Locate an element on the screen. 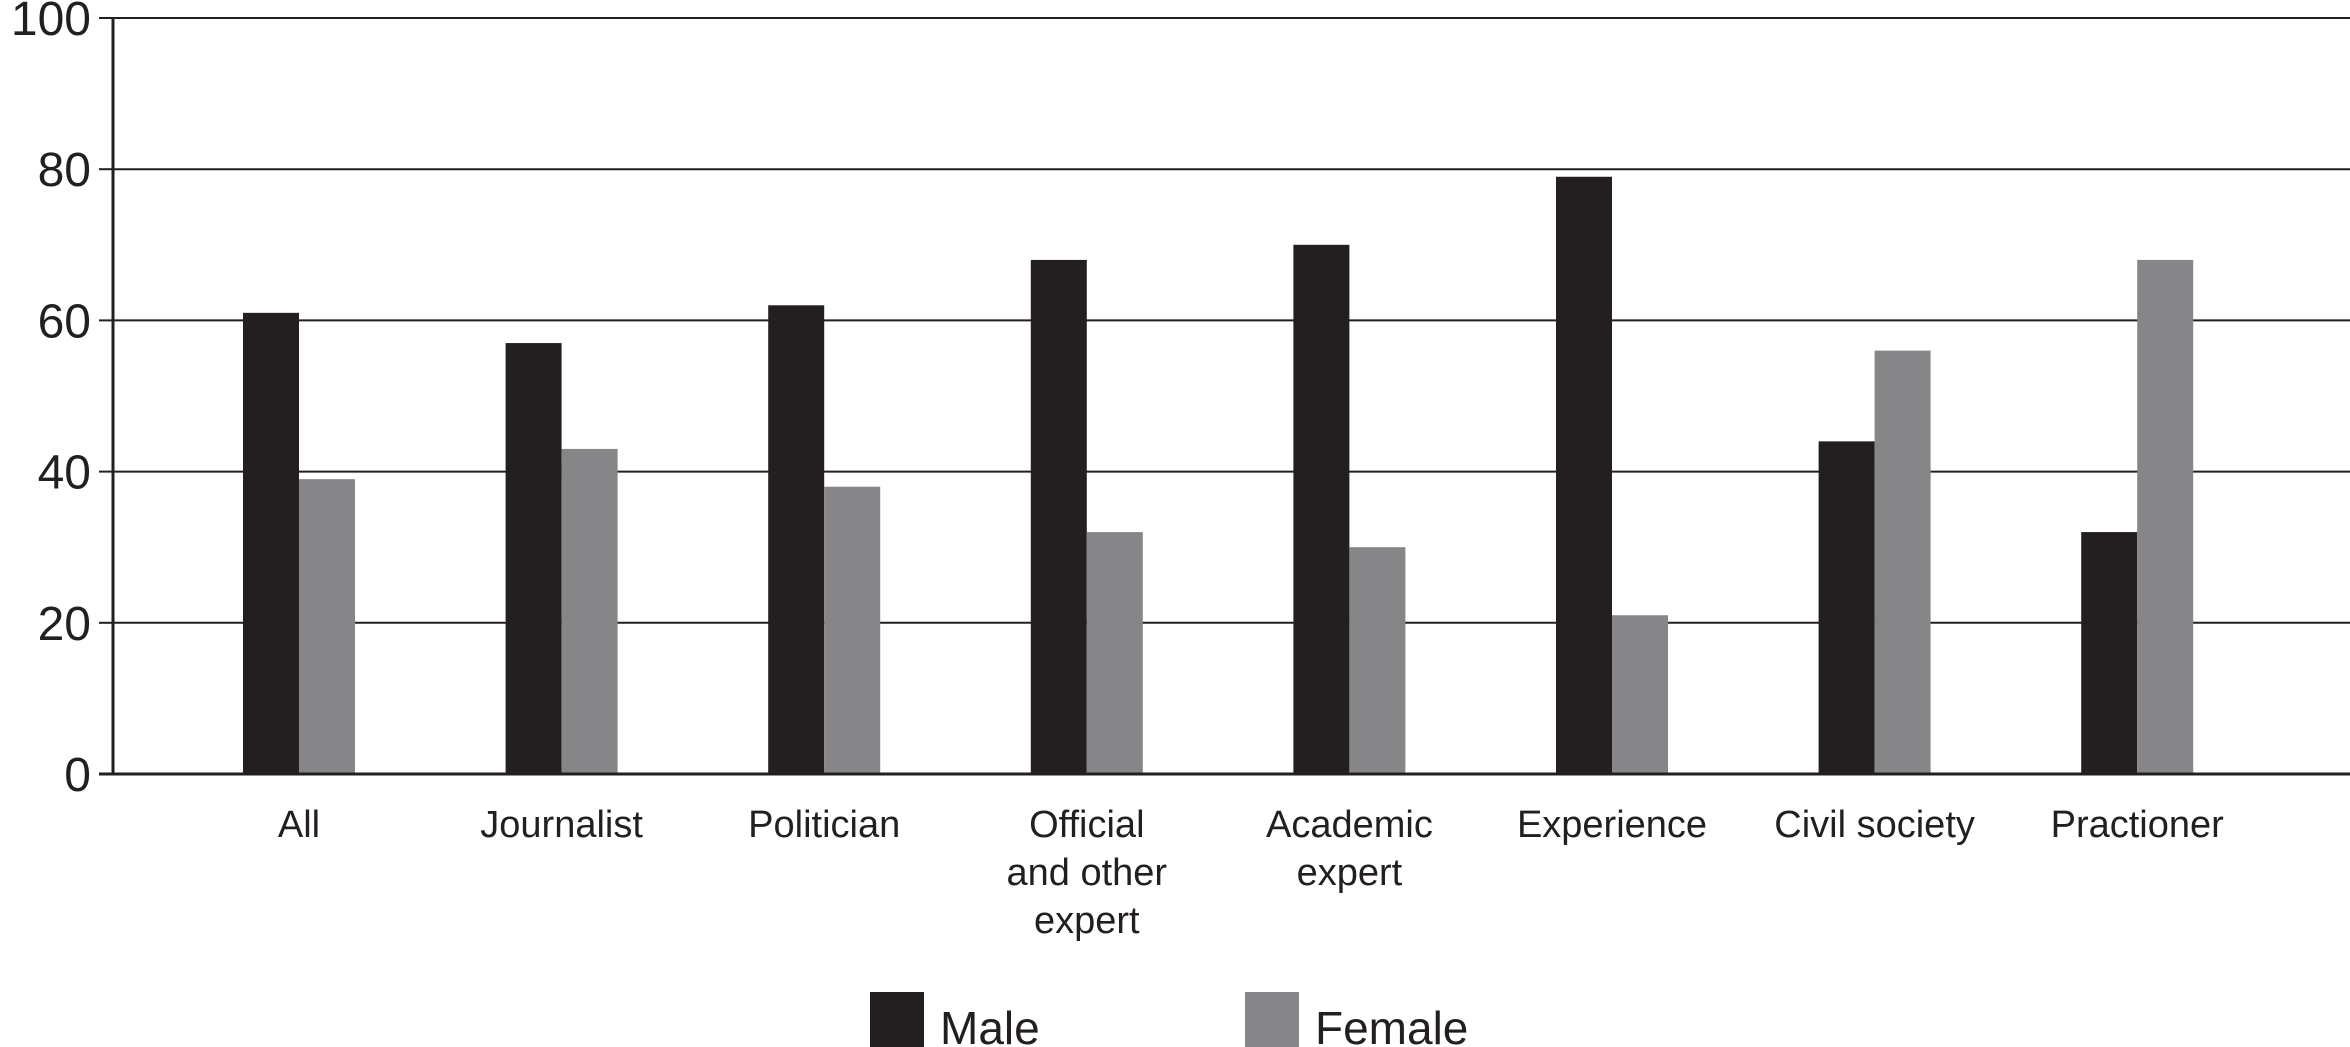 This screenshot has width=2350, height=1047. legend-label-male: Male is located at coordinates (990, 1024).